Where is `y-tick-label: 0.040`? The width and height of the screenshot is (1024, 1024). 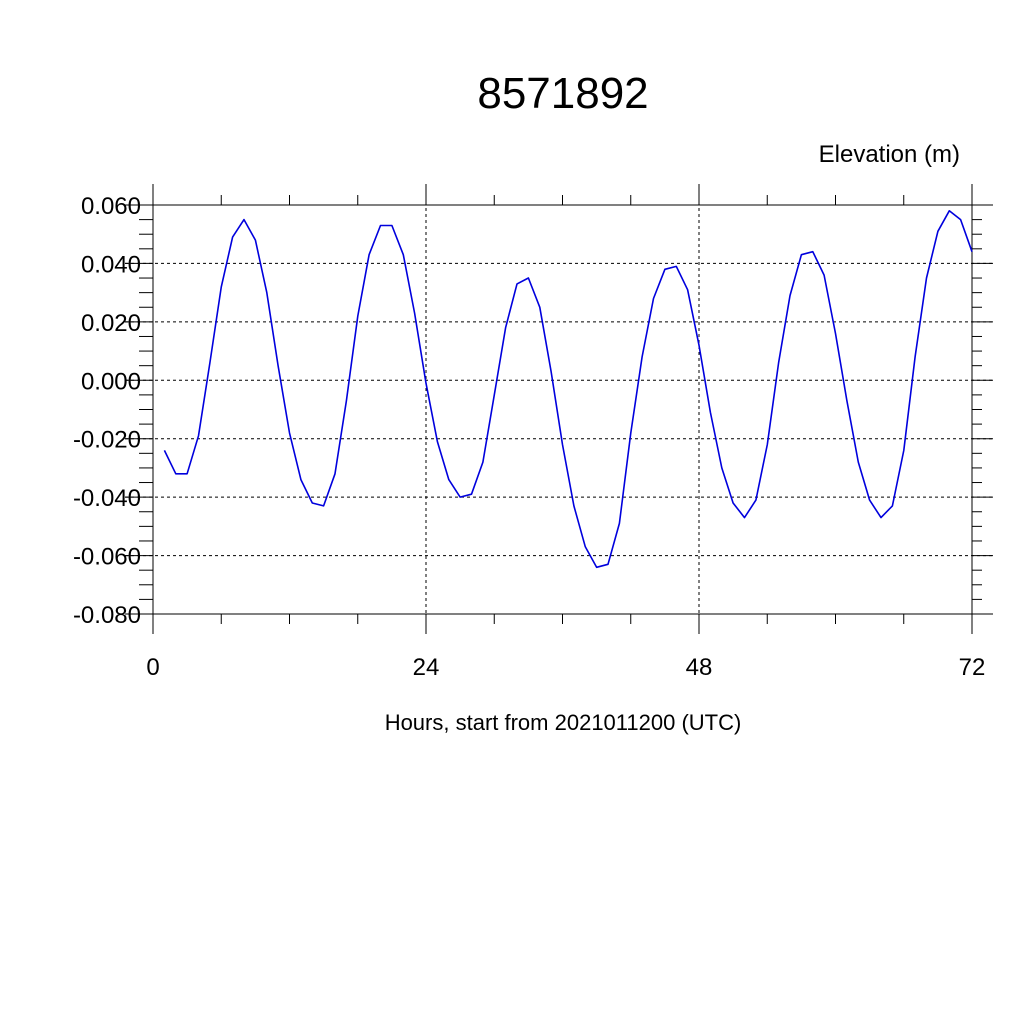
y-tick-label: 0.040 is located at coordinates (111, 264).